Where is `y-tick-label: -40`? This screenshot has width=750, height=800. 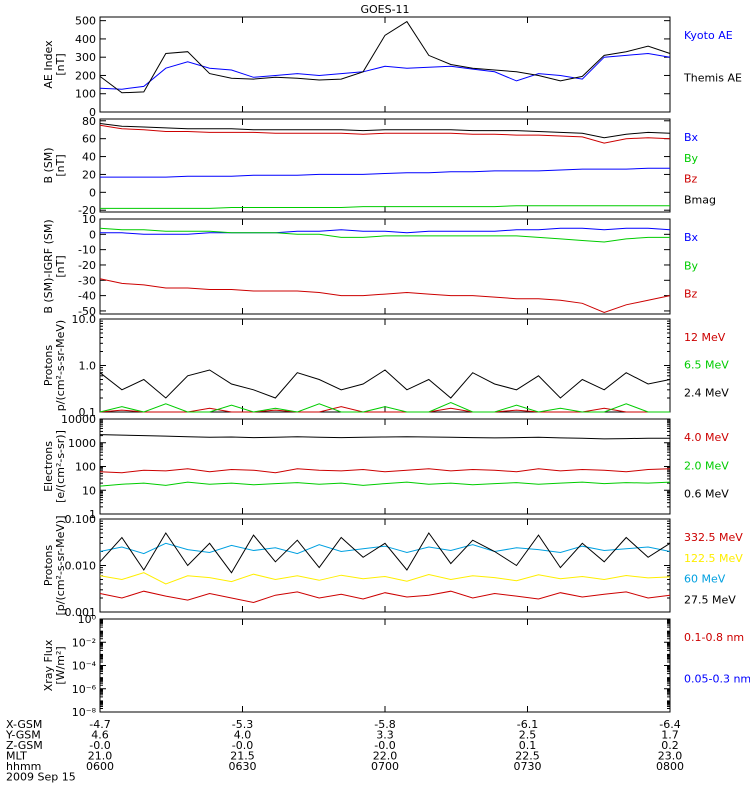 y-tick-label: -40 is located at coordinates (87, 296).